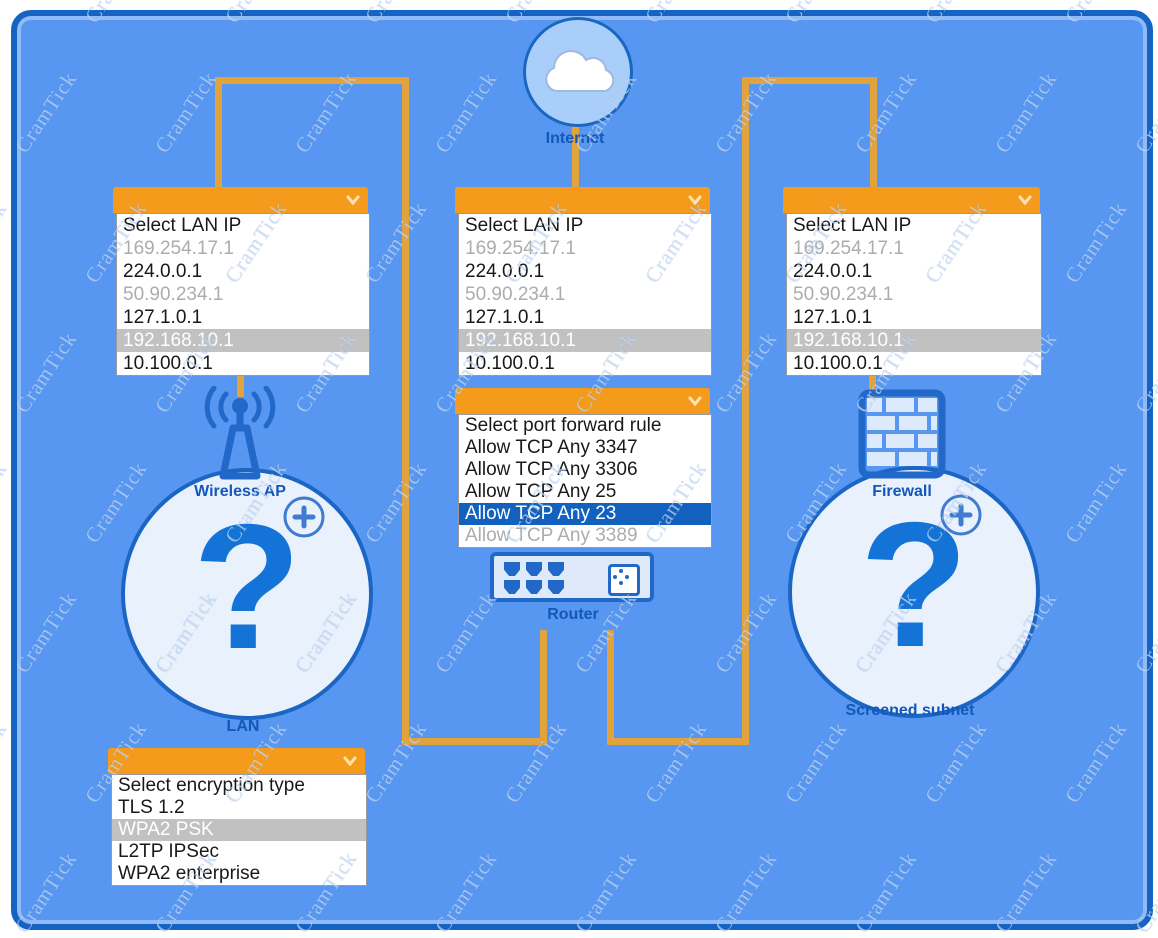 This screenshot has width=1158, height=938. I want to click on lan-label: LAN, so click(243, 726).